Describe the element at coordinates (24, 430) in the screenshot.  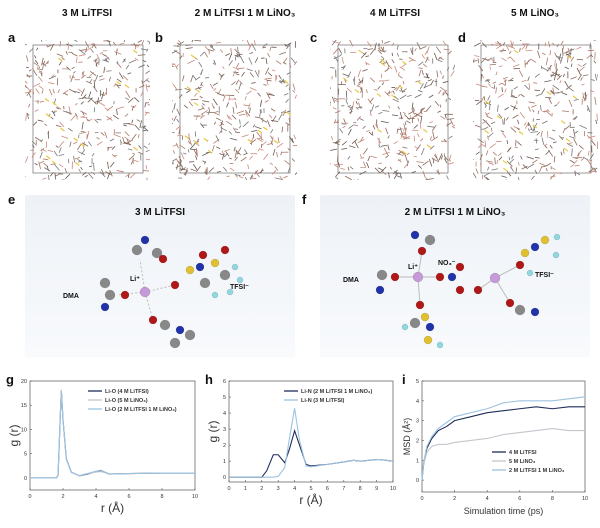
I see `y-tick-label: 10` at that location.